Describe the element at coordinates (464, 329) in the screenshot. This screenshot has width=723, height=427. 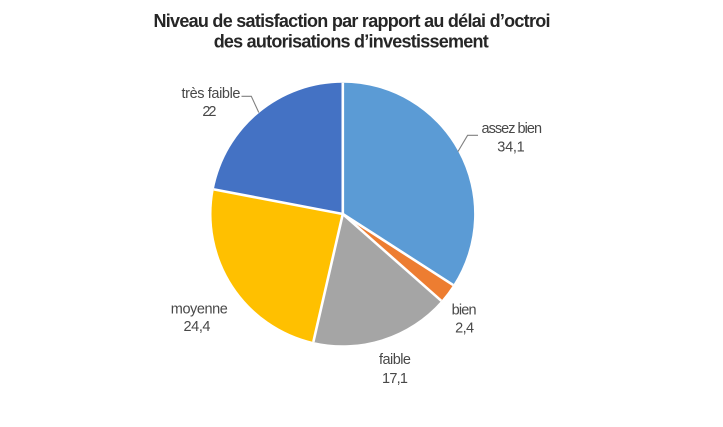
I see `svg-text: 2,4` at that location.